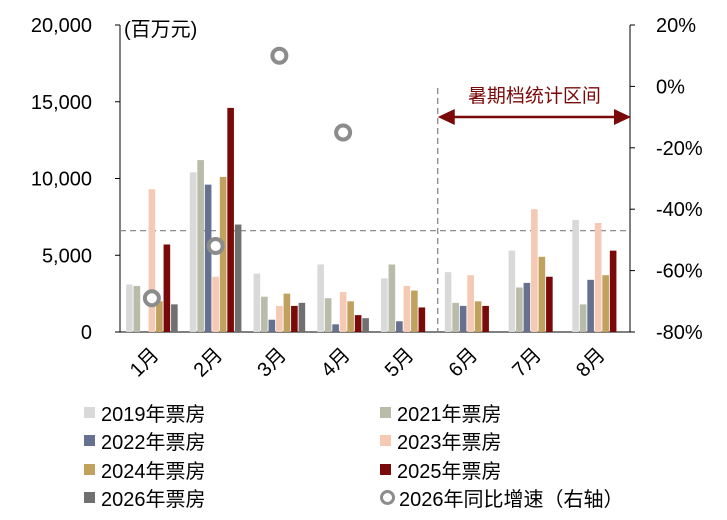 This screenshot has height=520, width=727. I want to click on legend-label: 2019年票房, so click(153, 414).